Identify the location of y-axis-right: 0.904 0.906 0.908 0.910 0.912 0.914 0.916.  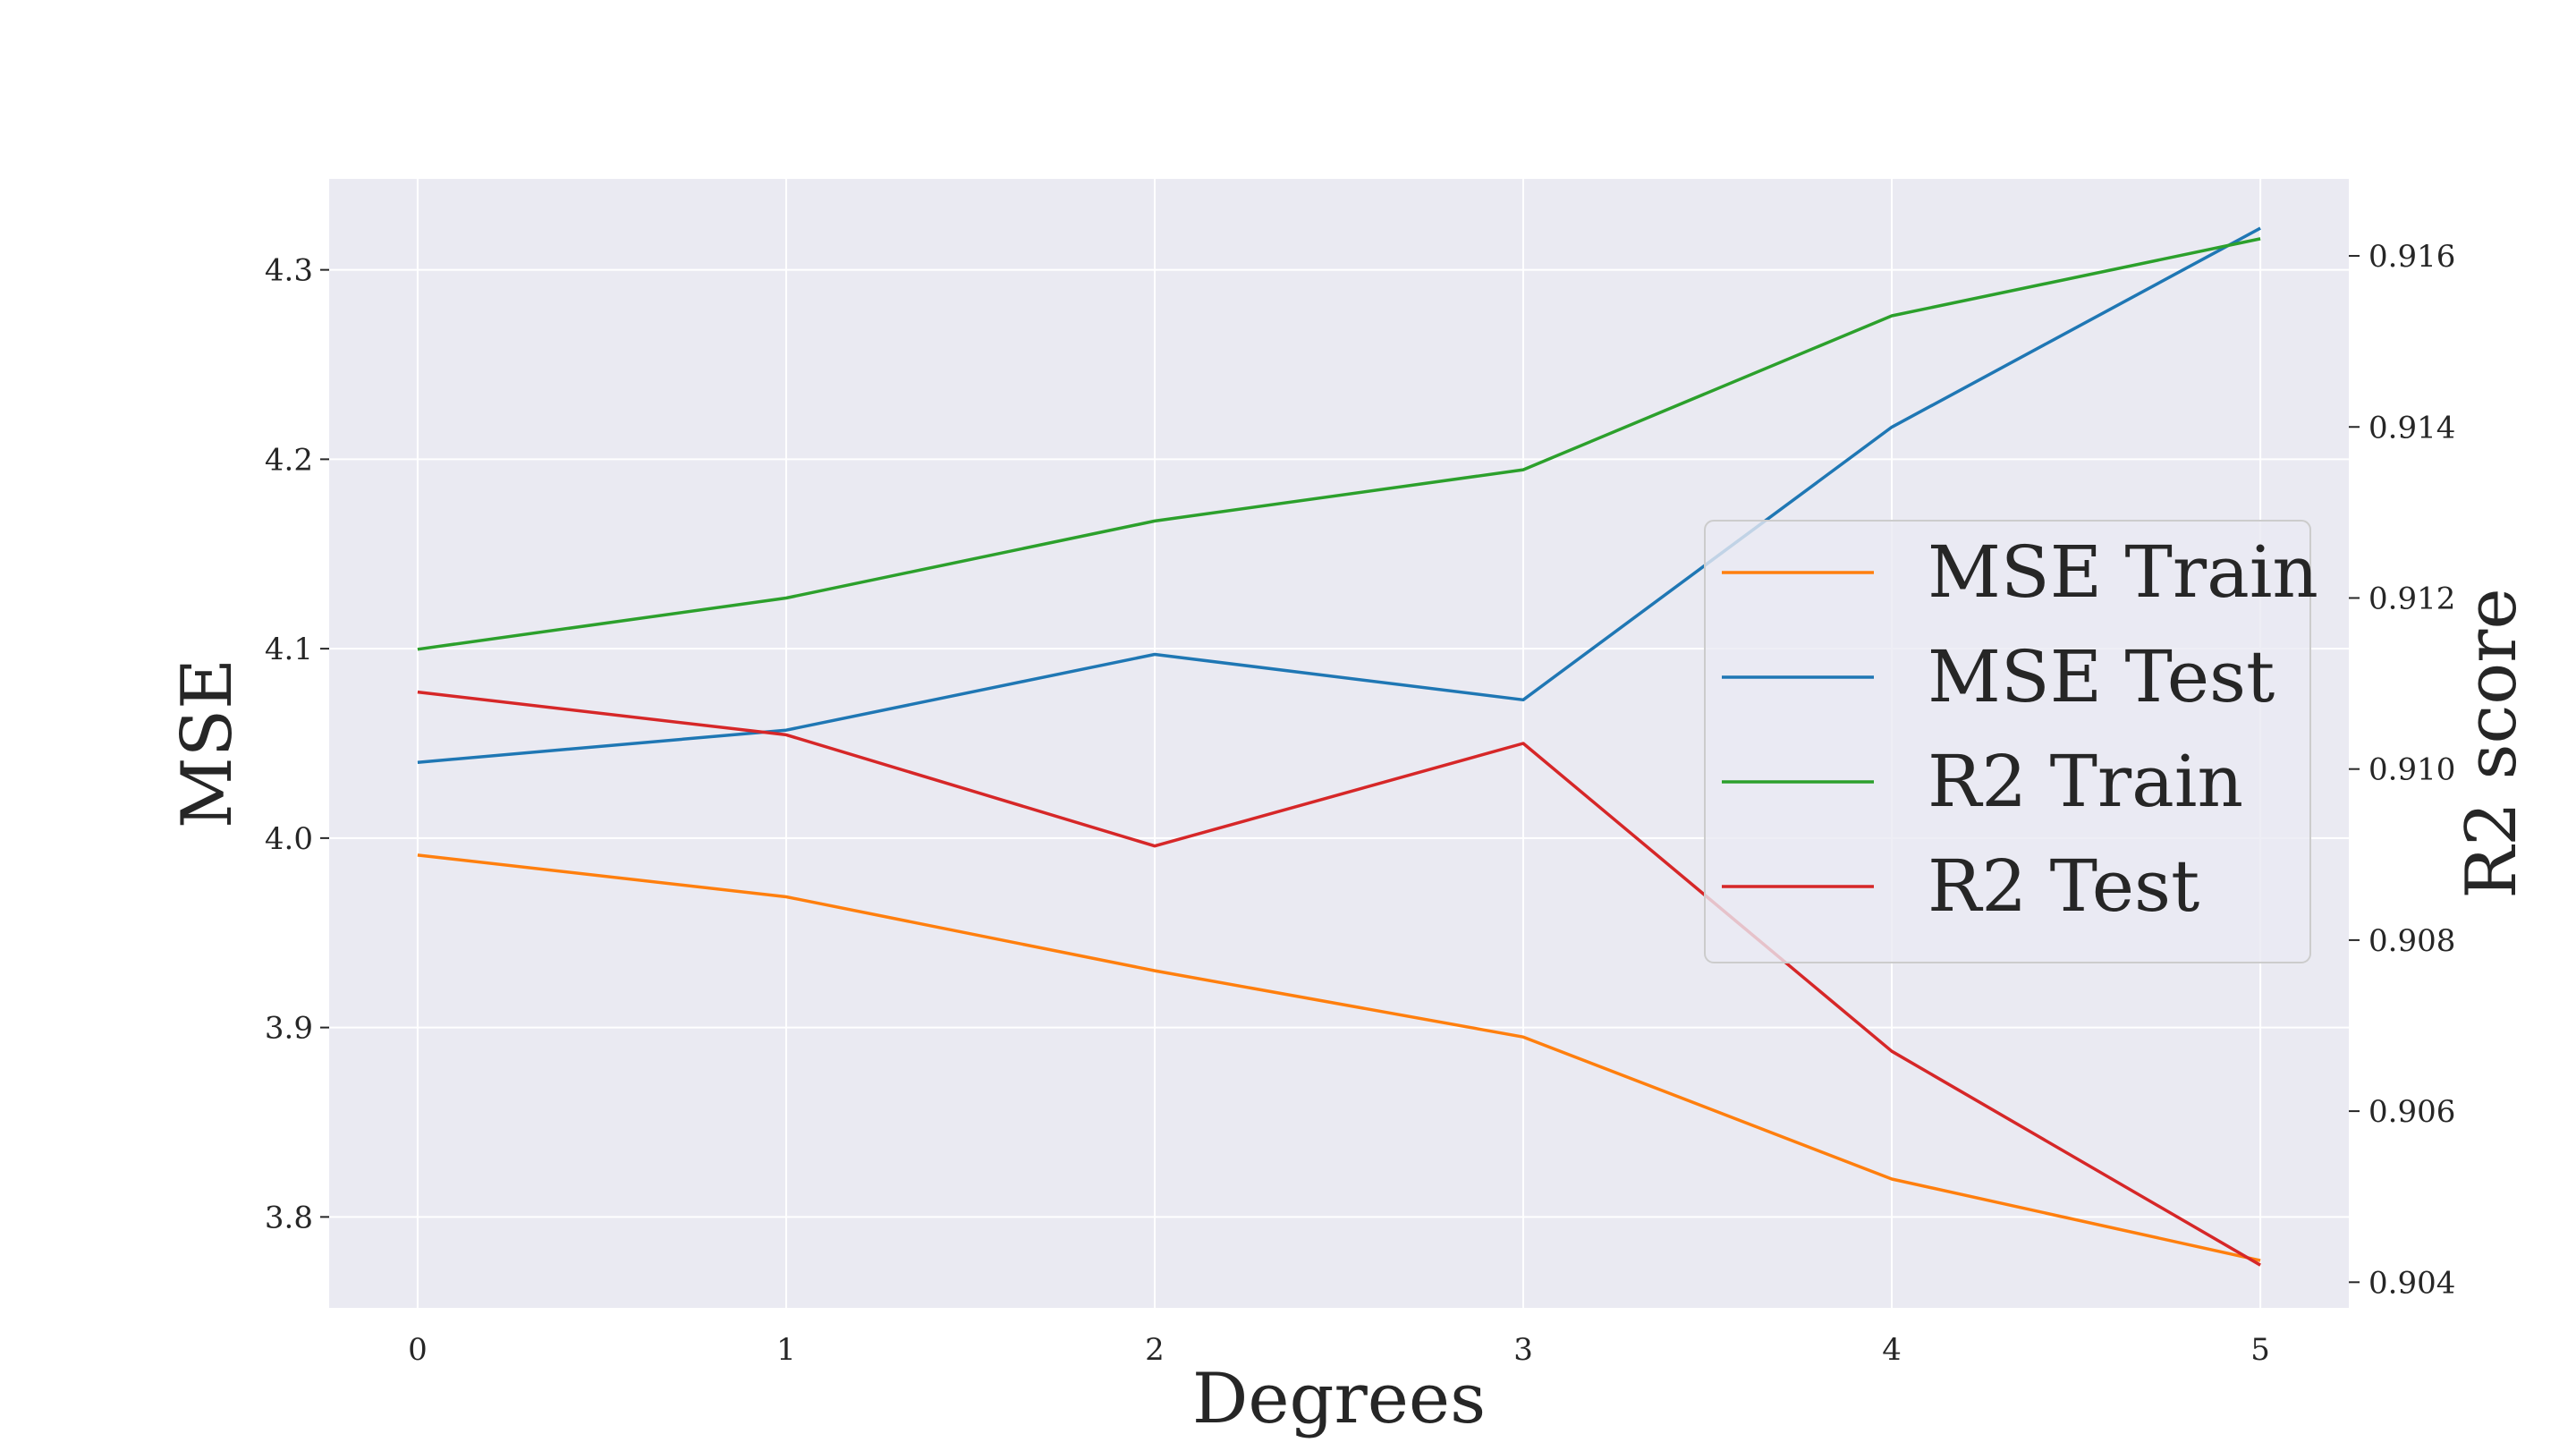
(2402, 770).